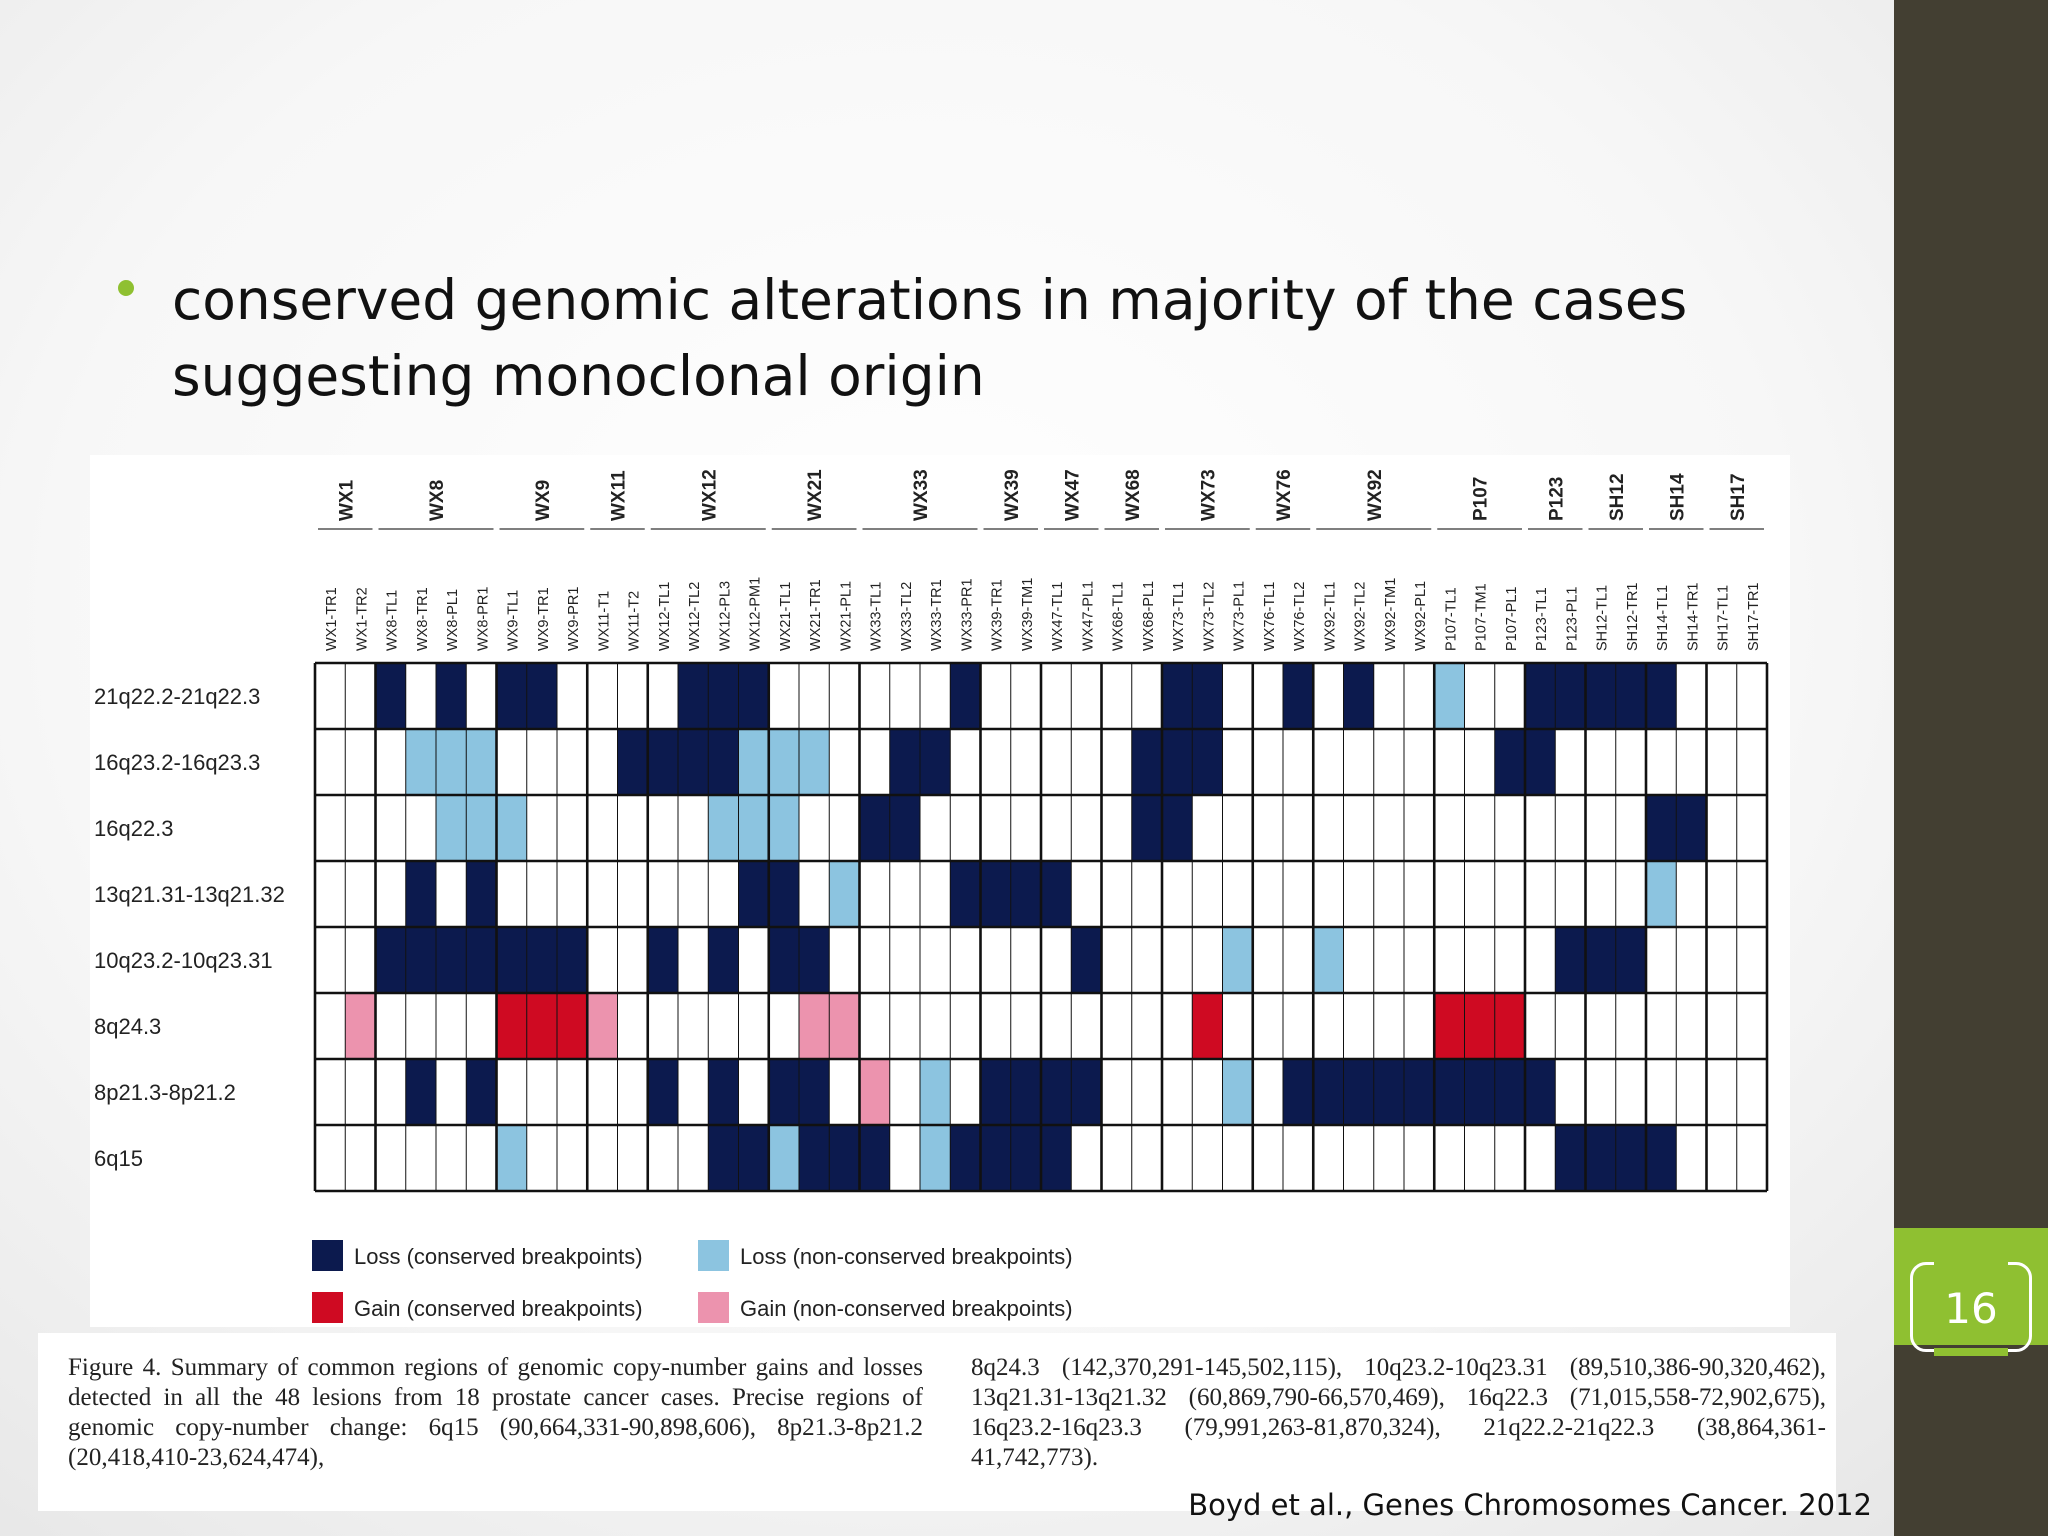 Image resolution: width=2048 pixels, height=1536 pixels. What do you see at coordinates (514, 620) in the screenshot?
I see `lesion-label: WX9-TL1` at bounding box center [514, 620].